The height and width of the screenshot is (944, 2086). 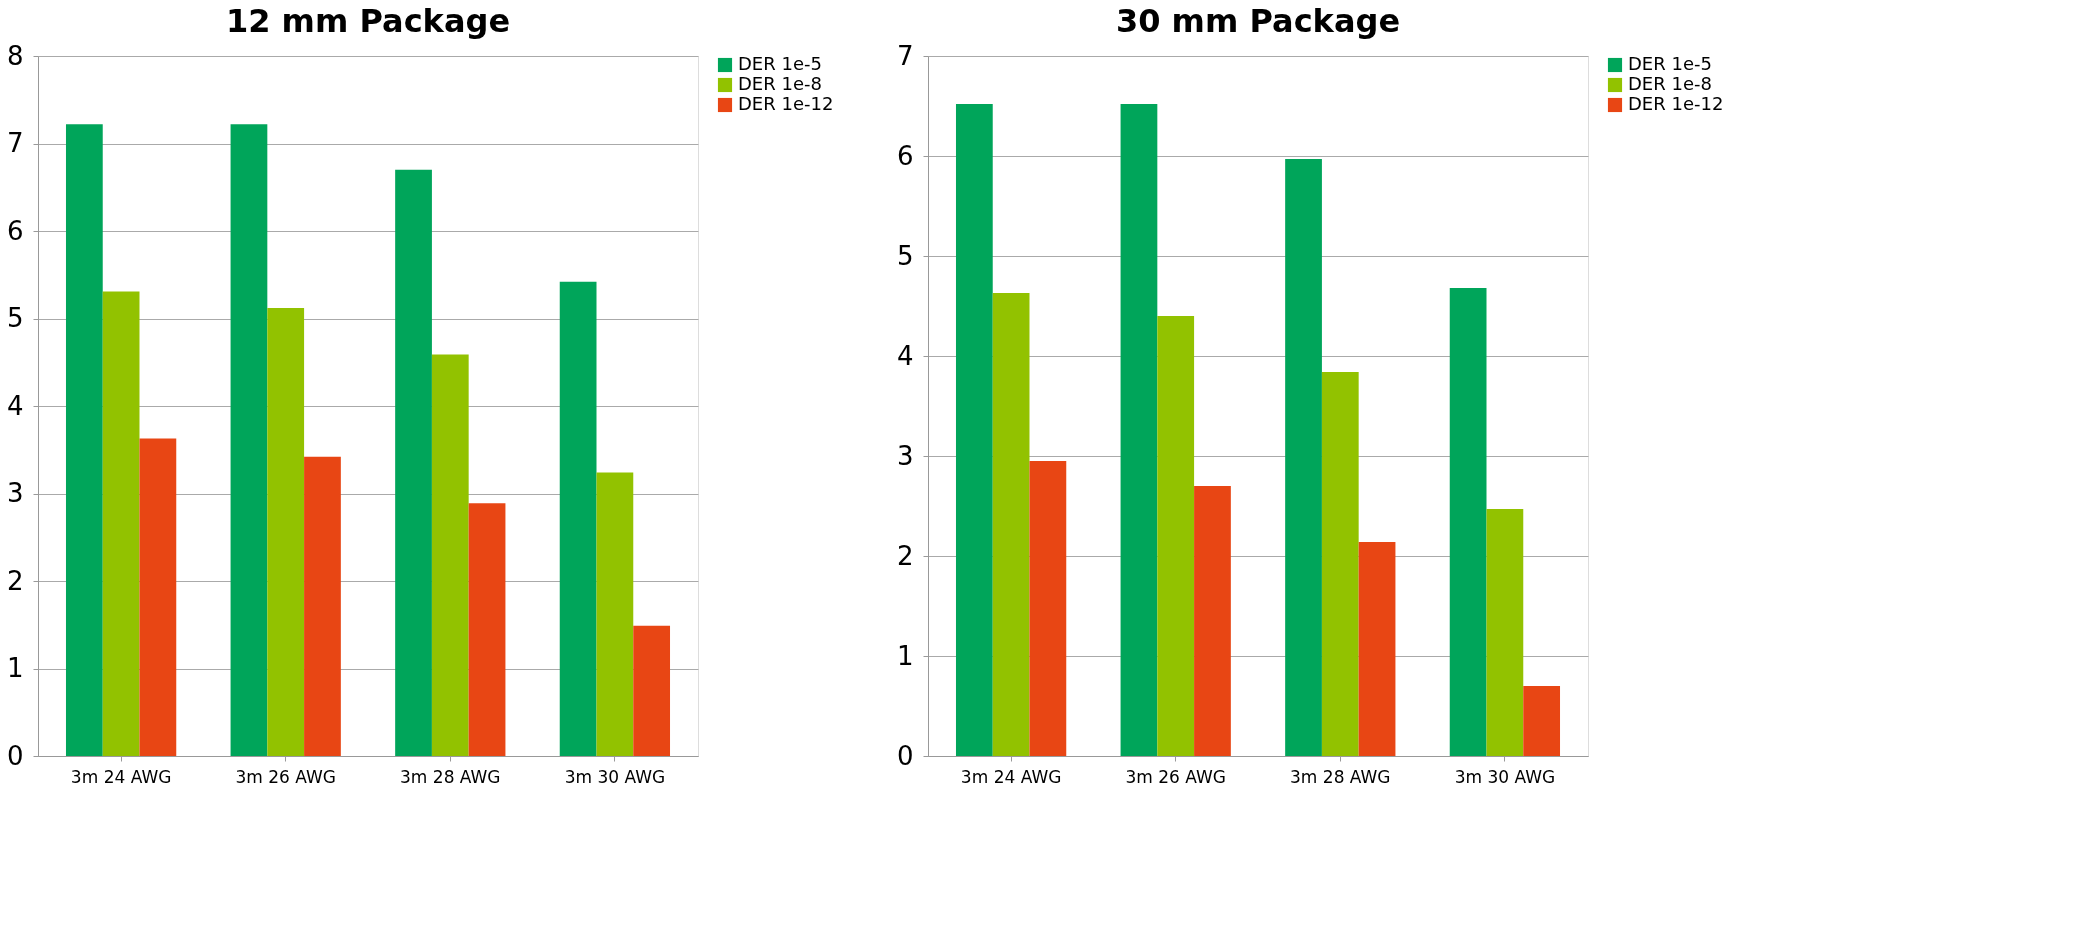 I want to click on chart-title: 30 mm Package, so click(x=1258, y=21).